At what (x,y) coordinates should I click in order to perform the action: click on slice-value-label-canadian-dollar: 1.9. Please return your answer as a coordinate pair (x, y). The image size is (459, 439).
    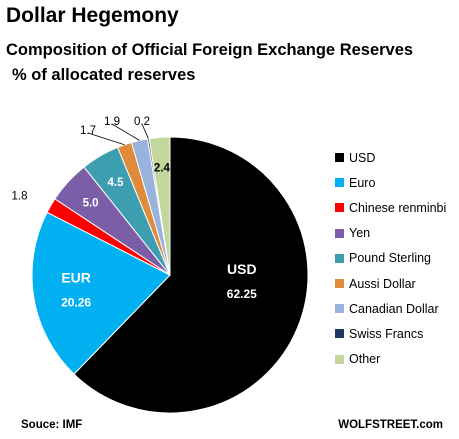
    Looking at the image, I should click on (112, 122).